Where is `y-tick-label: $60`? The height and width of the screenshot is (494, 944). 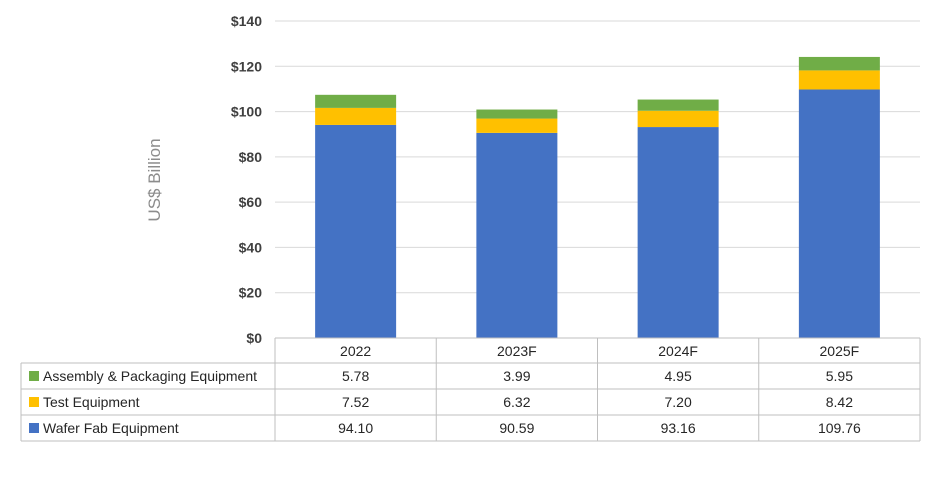 y-tick-label: $60 is located at coordinates (251, 202).